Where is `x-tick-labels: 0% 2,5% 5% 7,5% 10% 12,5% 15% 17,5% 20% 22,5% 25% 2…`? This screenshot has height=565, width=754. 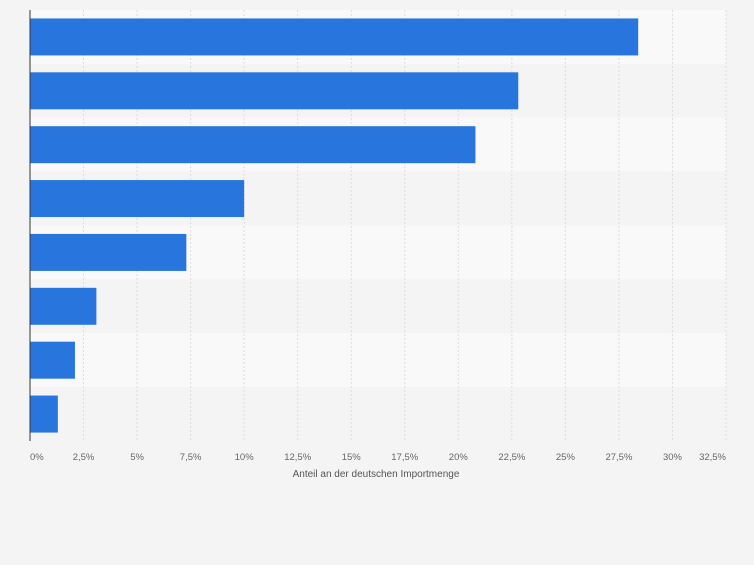 x-tick-labels: 0% 2,5% 5% 7,5% 10% 12,5% 15% 17,5% 20% 22,5% 25% 2… is located at coordinates (378, 457).